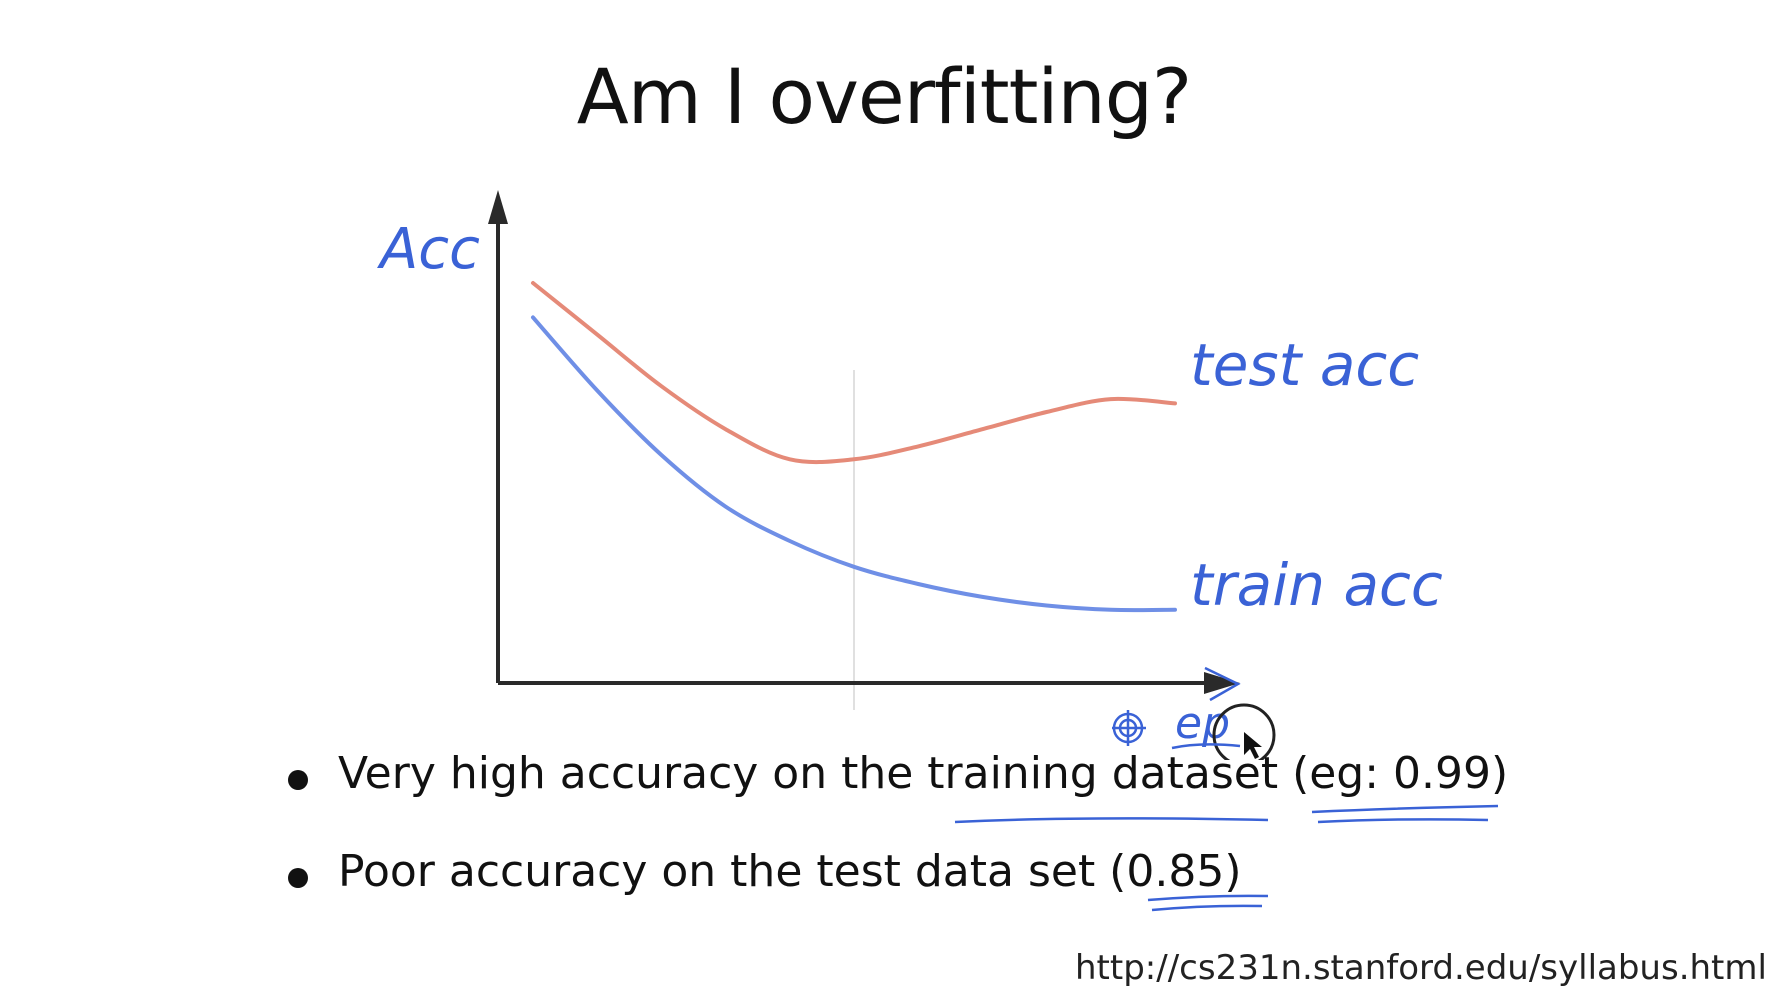 The width and height of the screenshot is (1768, 988). I want to click on ink-scribble-icon, so click(1129, 728).